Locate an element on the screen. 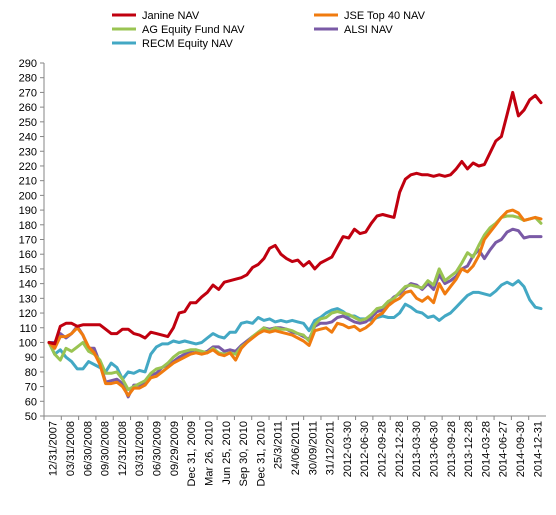 The width and height of the screenshot is (556, 515). x-tick-label: Mar 26, 2010 is located at coordinates (209, 453).